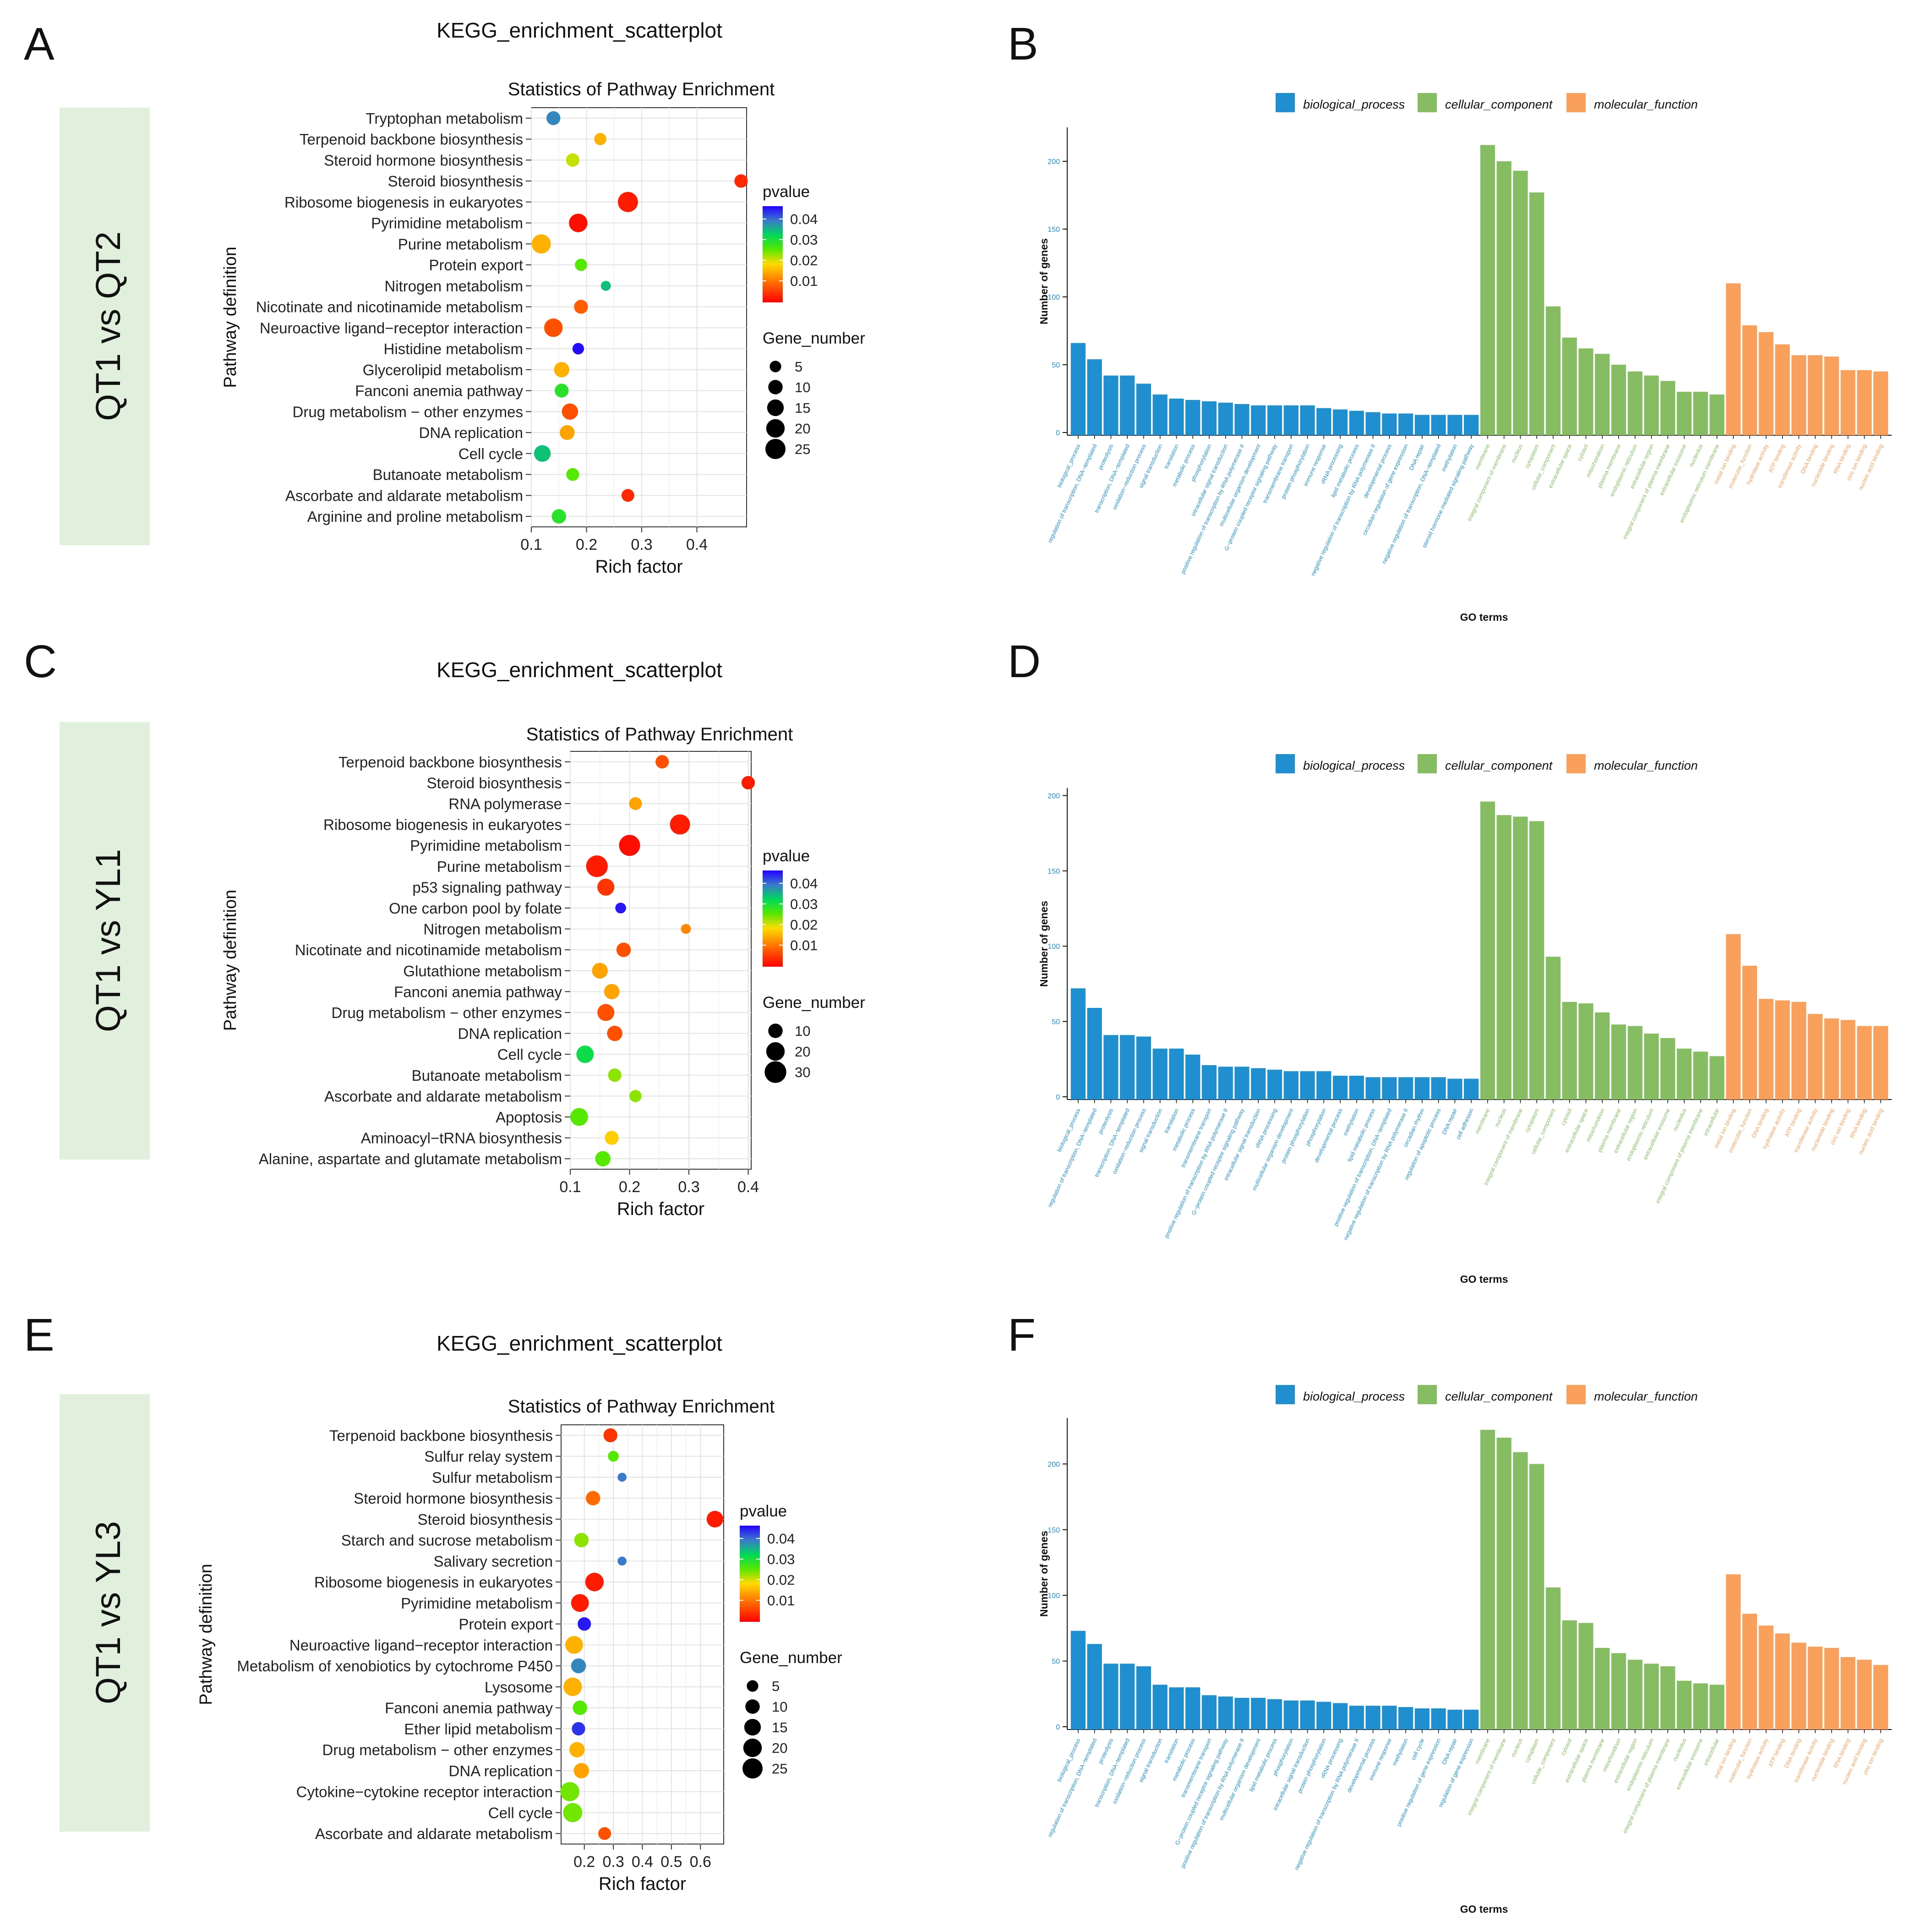 The image size is (1910, 1932). Describe the element at coordinates (786, 856) in the screenshot. I see `pvalue-legend-title: pvalue` at that location.